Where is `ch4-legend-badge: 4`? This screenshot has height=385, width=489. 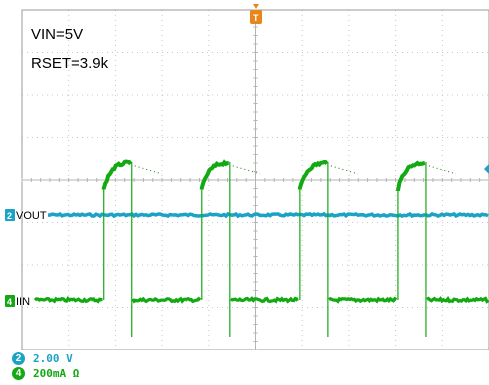 ch4-legend-badge: 4 is located at coordinates (18, 373).